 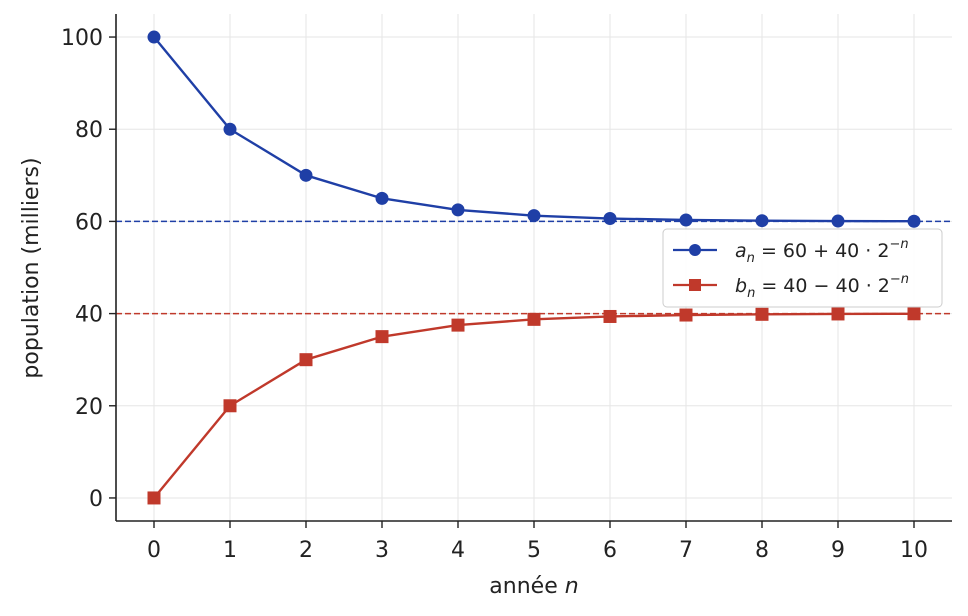 What do you see at coordinates (695, 285) in the screenshot?
I see `legend-marker-b` at bounding box center [695, 285].